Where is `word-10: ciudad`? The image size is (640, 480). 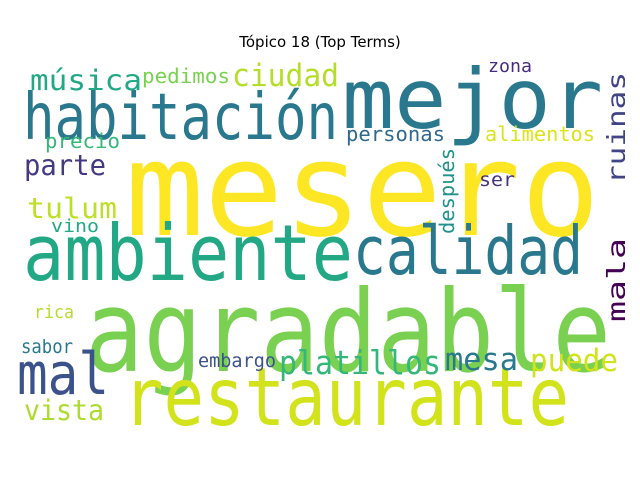 word-10: ciudad is located at coordinates (285, 76).